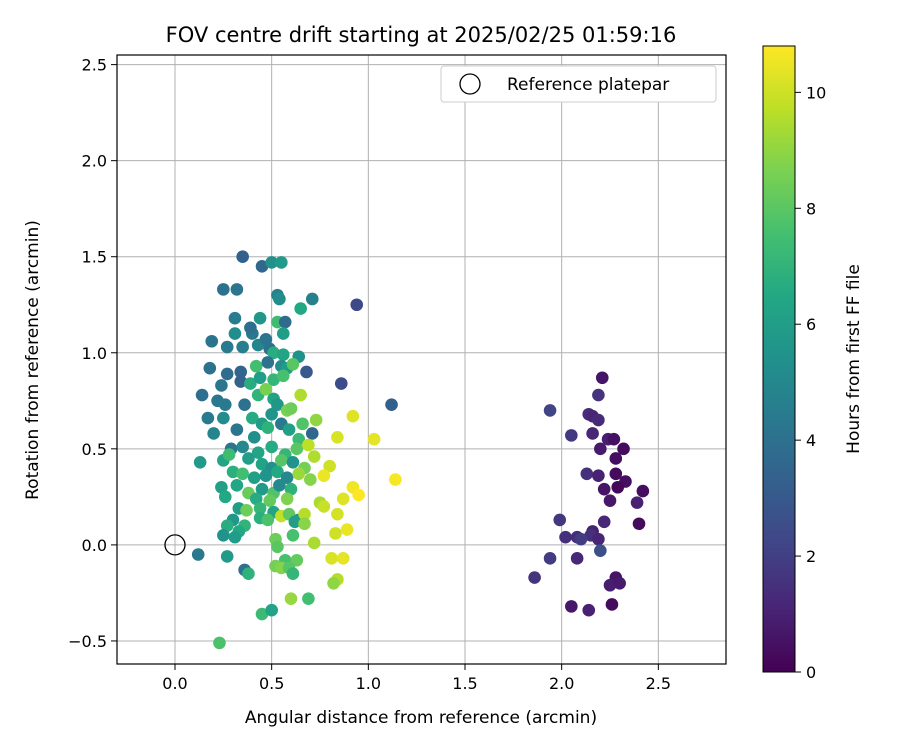 The width and height of the screenshot is (900, 750). I want to click on y-axis-ticks: −0.5 0.0 0.5 1.0 1.5 2.0 2.5, so click(92, 353).